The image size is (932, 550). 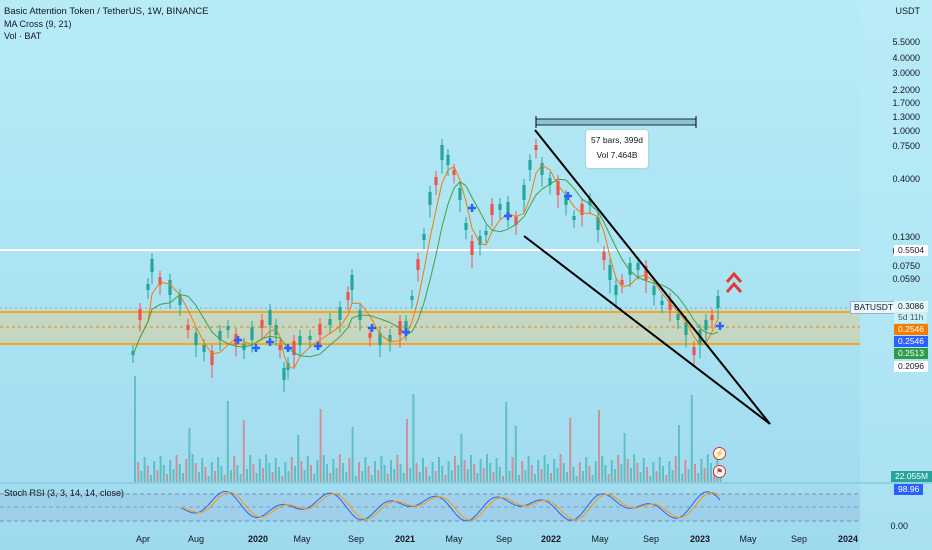 I want to click on symbol-tag: BATUSDT, so click(x=874, y=307).